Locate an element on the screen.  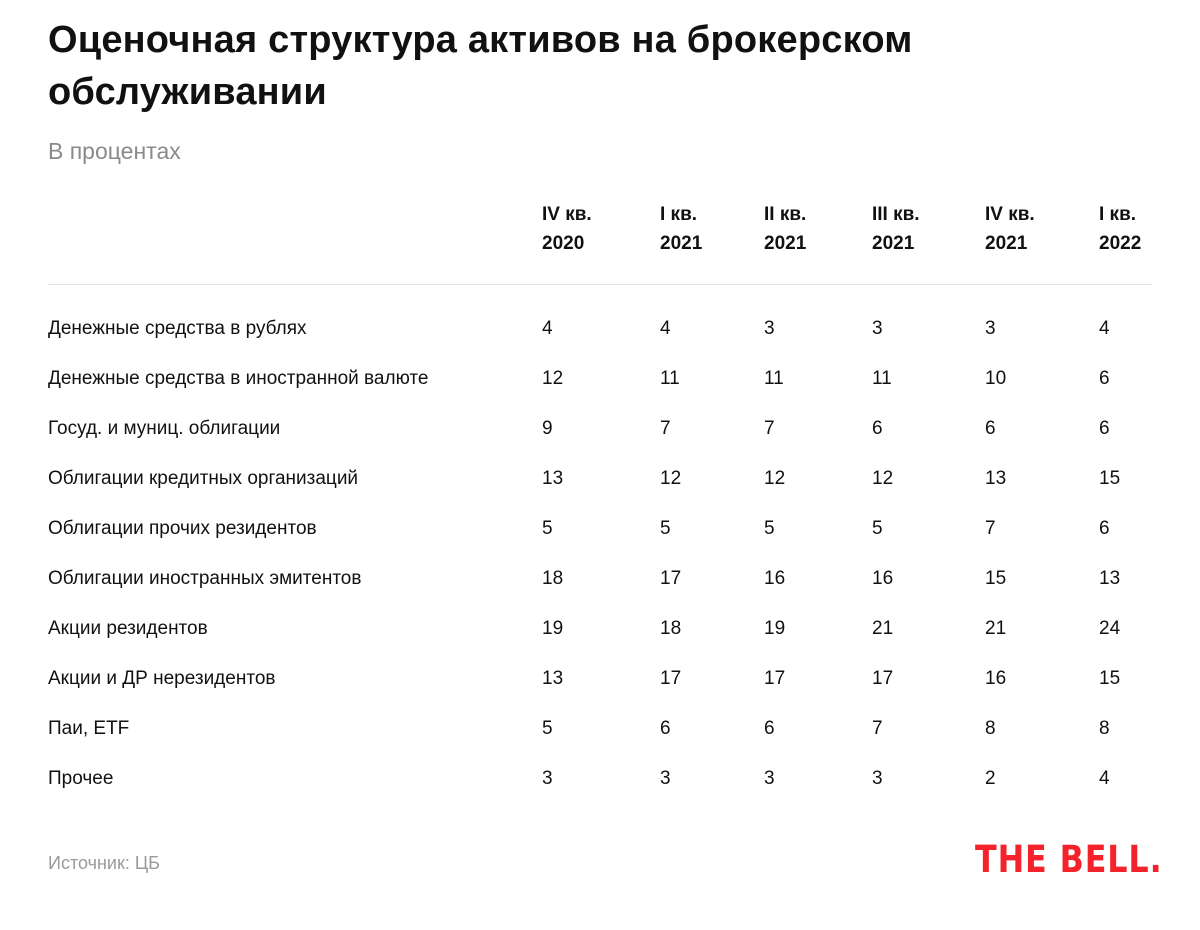
column-header: III кв. 2021 is located at coordinates (896, 229).